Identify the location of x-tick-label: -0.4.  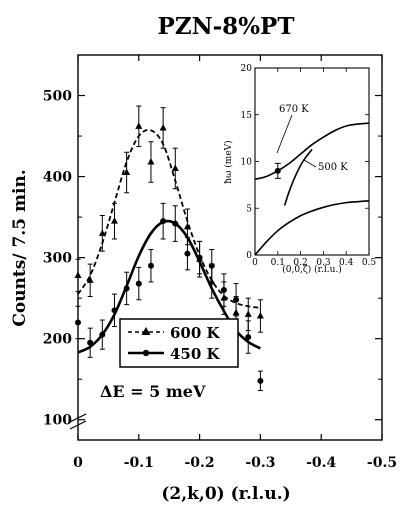
(321, 463).